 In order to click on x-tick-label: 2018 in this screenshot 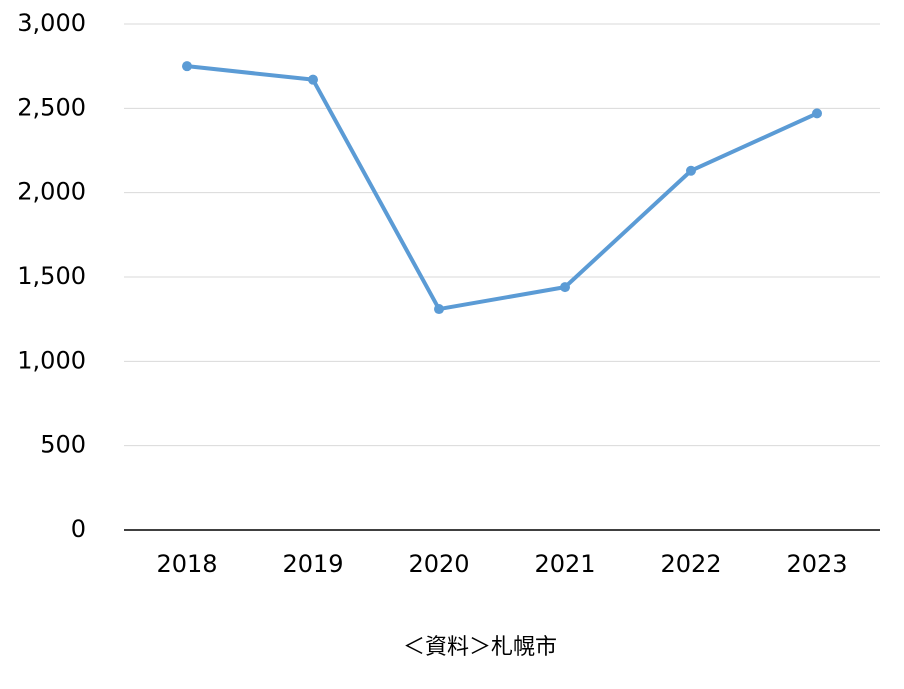, I will do `click(186, 564)`.